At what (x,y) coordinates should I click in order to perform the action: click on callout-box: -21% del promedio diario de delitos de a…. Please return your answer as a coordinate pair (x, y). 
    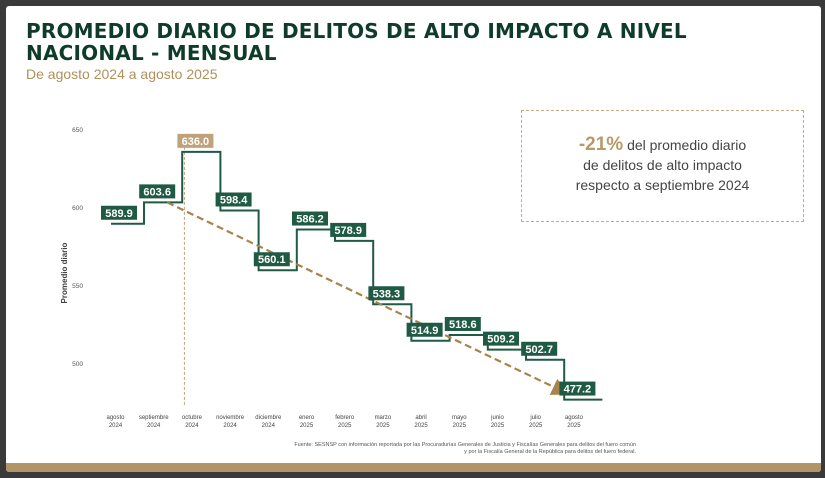
    Looking at the image, I should click on (662, 166).